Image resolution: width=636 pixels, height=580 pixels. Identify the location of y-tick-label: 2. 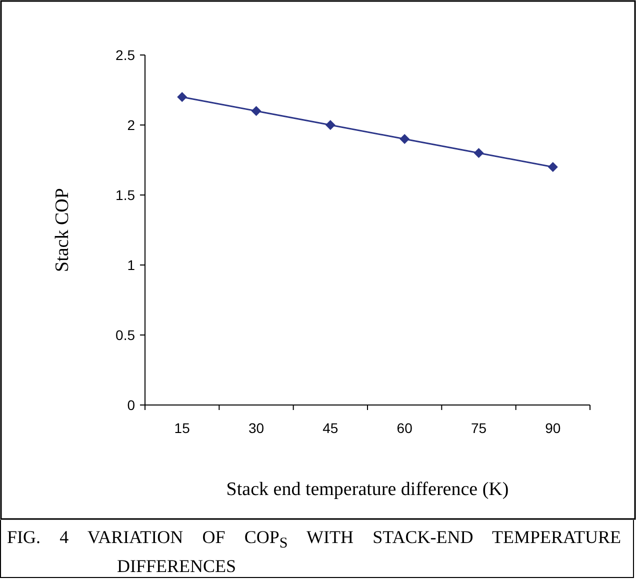
(131, 124).